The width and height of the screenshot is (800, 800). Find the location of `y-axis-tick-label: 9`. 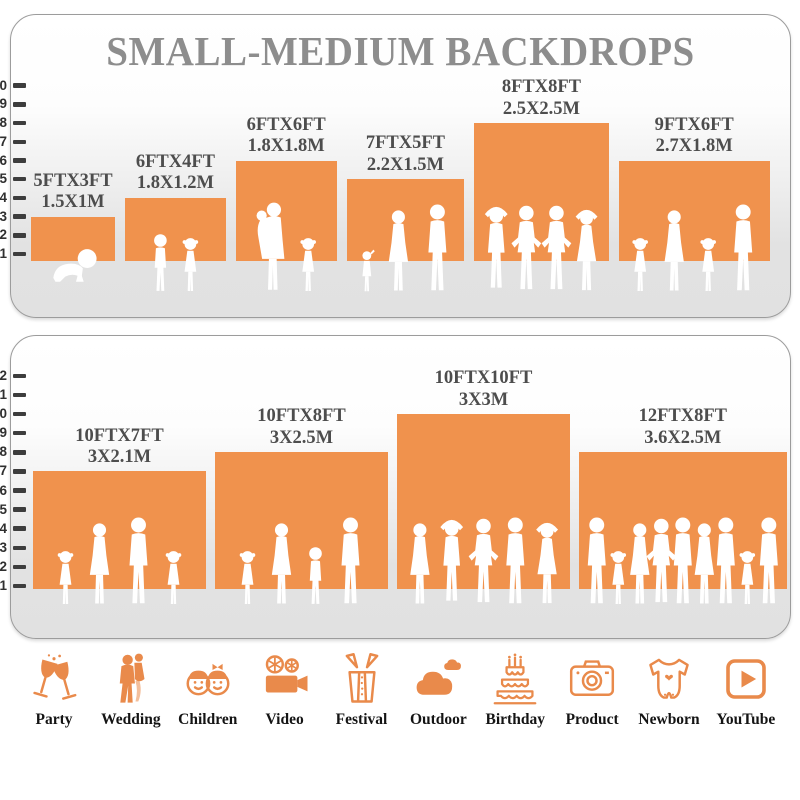

y-axis-tick-label: 9 is located at coordinates (3, 433).